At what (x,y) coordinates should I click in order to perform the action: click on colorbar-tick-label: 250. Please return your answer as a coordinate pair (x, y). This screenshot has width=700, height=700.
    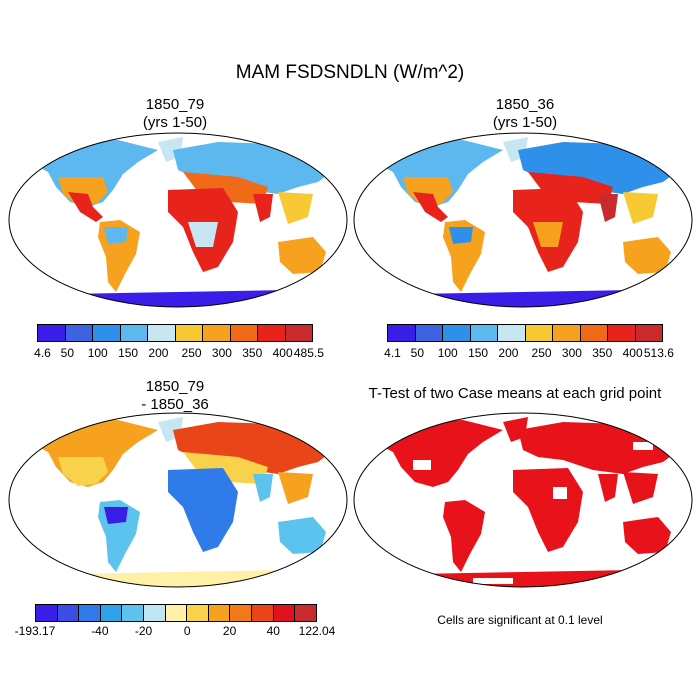
    Looking at the image, I should click on (541, 353).